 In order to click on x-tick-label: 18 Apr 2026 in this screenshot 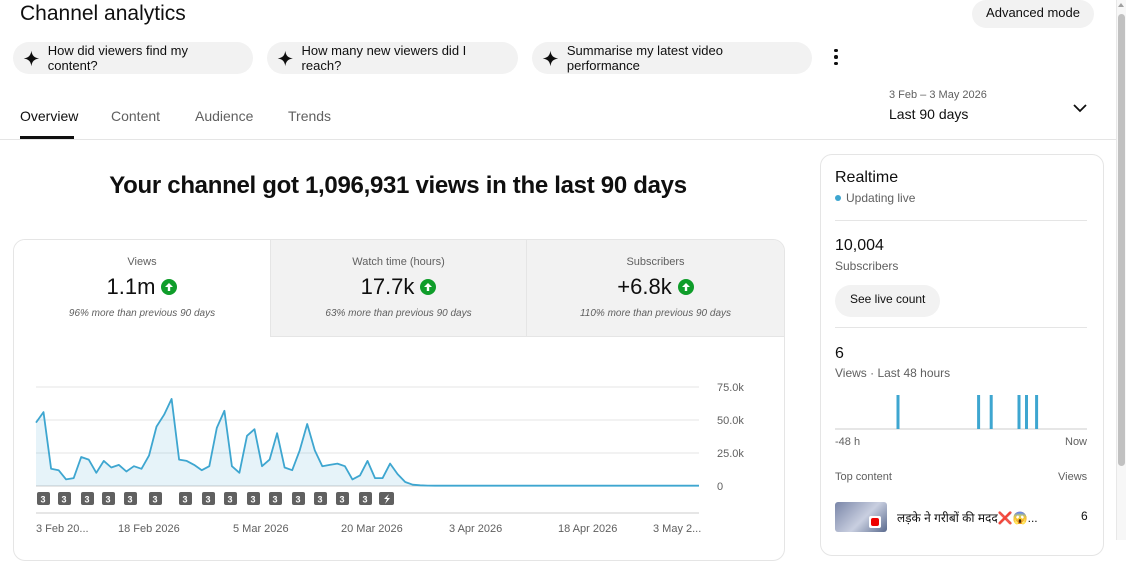, I will do `click(587, 529)`.